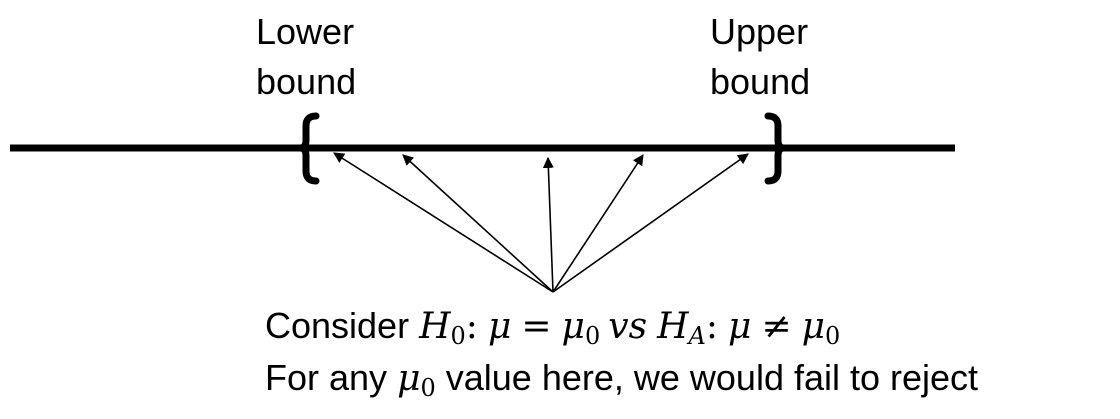 The height and width of the screenshot is (419, 1120). I want to click on lower-bound-label: Lower bound, so click(306, 57).